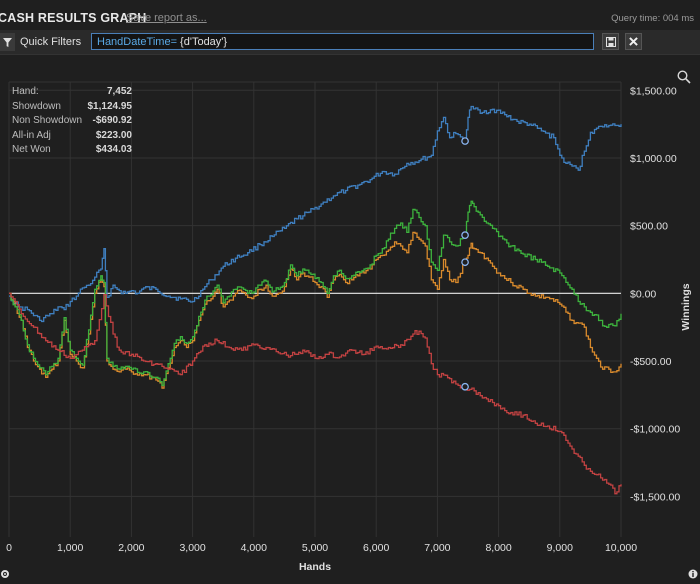  I want to click on y-tick-label: $1,000.00, so click(653, 159).